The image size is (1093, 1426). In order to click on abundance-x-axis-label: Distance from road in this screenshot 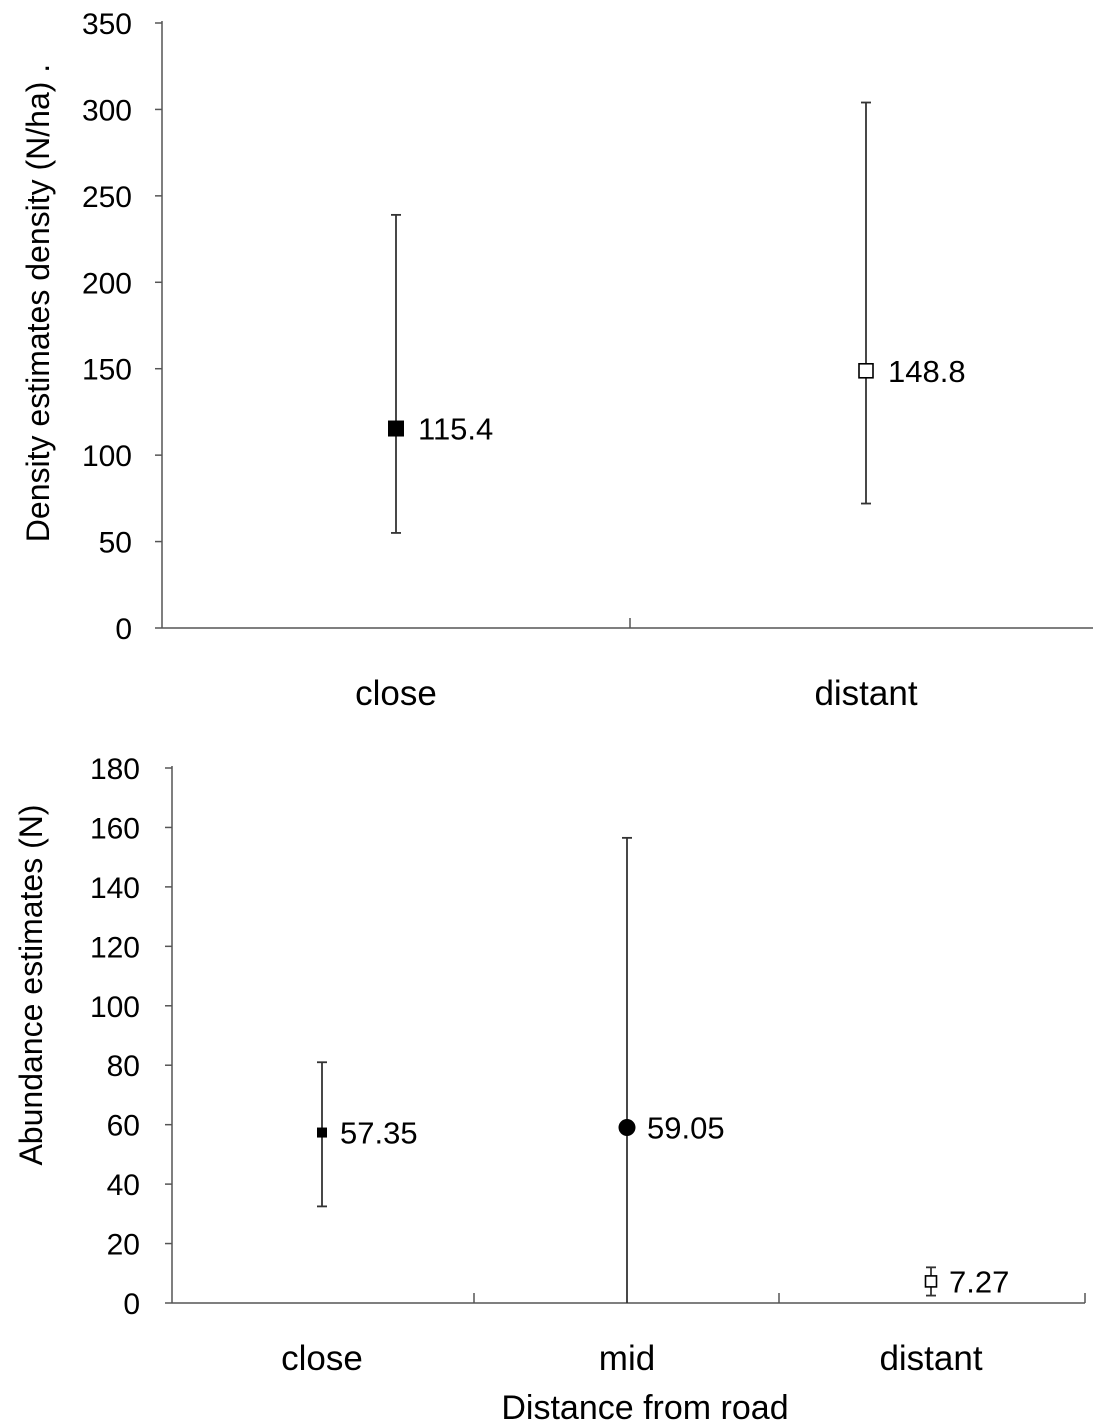, I will do `click(644, 1407)`.